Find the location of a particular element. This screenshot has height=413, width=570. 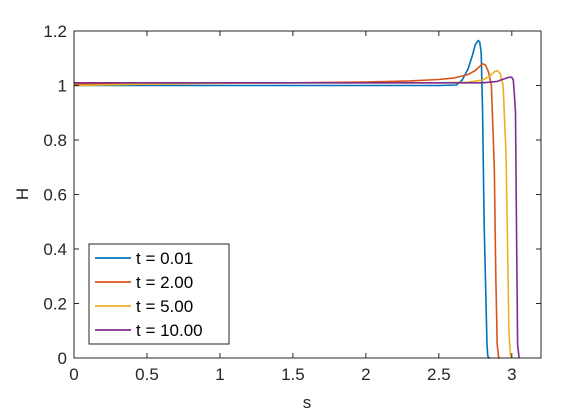

y-tick-label: 0.6 is located at coordinates (55, 195).